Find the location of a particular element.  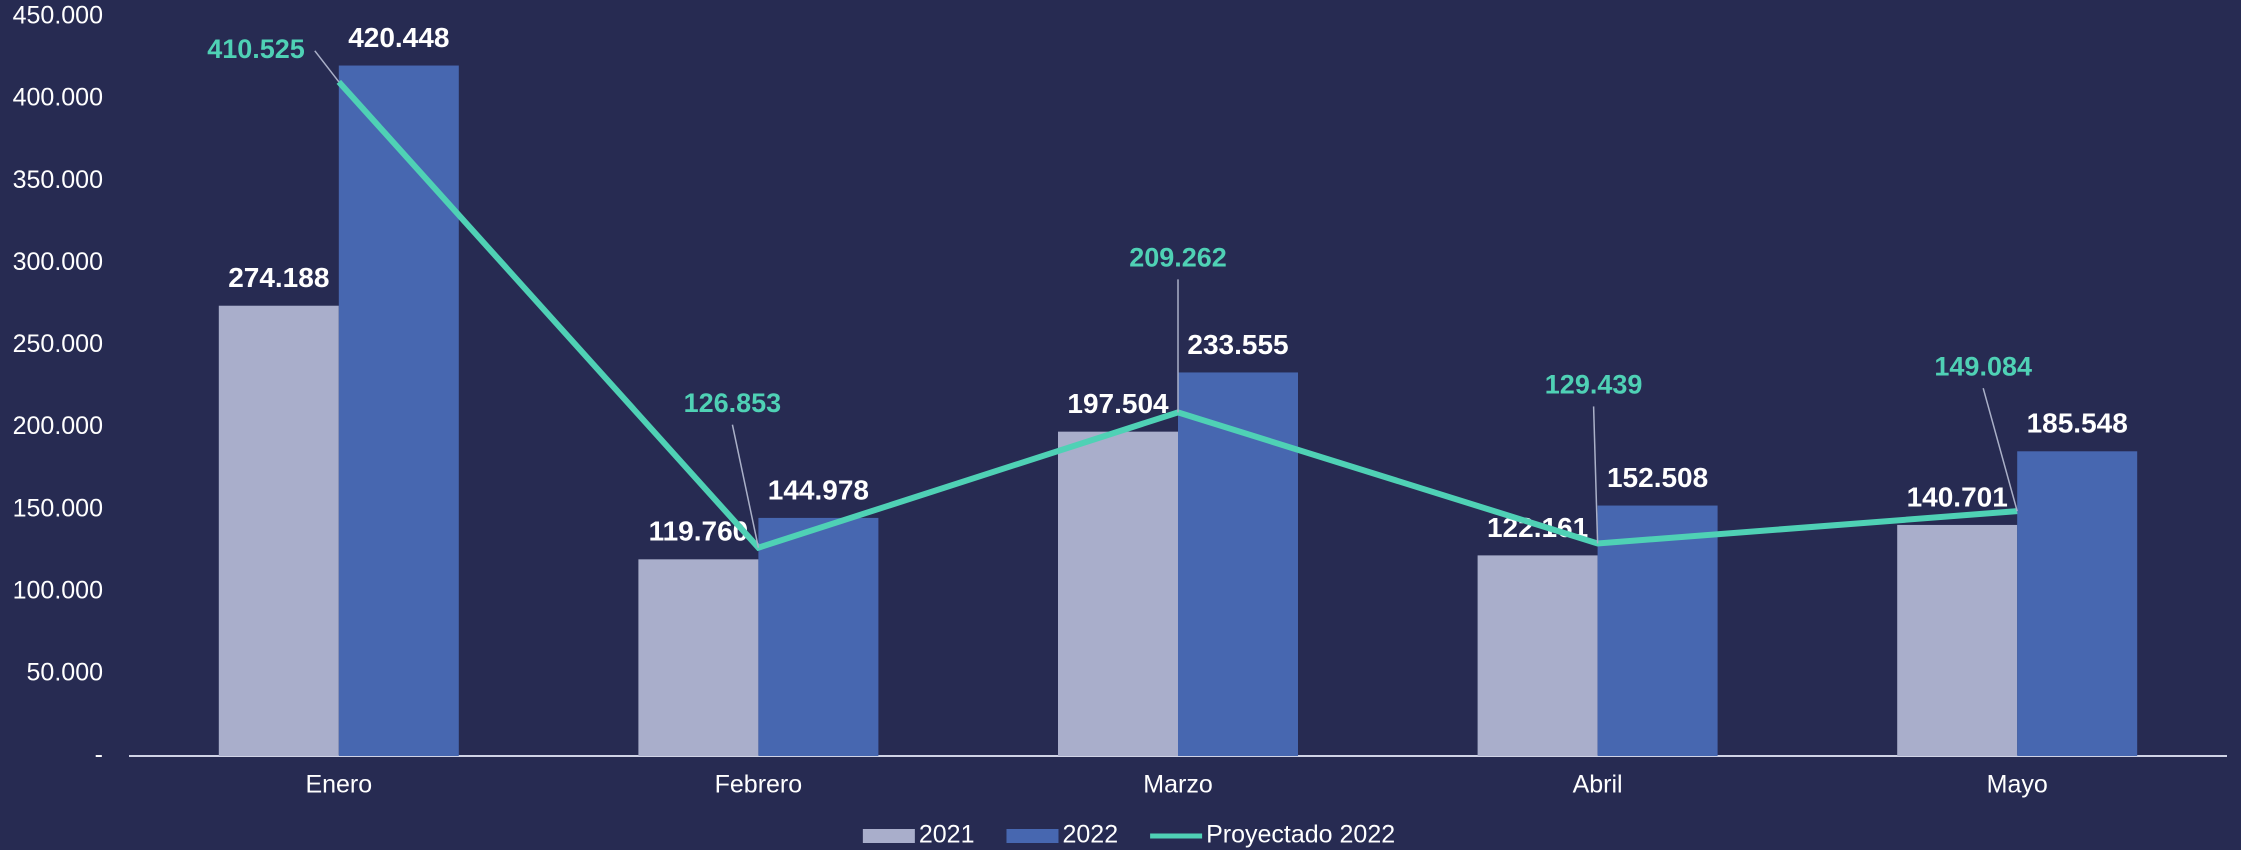

value-label: 185.548 is located at coordinates (2077, 423).